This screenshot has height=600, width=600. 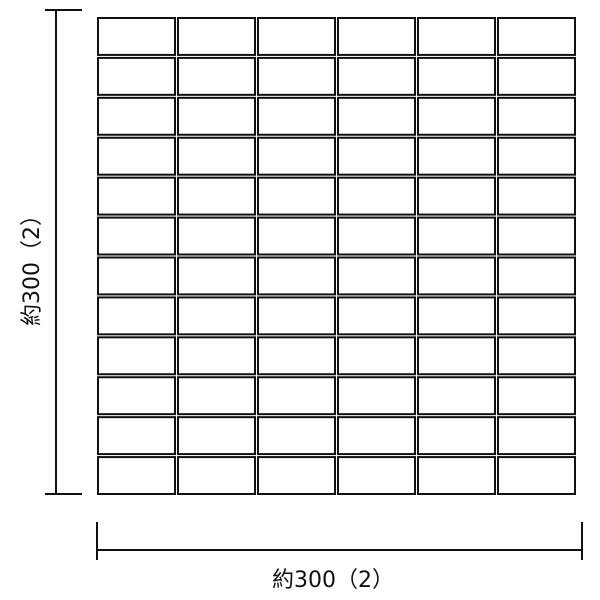 What do you see at coordinates (339, 541) in the screenshot?
I see `width-dimension-line` at bounding box center [339, 541].